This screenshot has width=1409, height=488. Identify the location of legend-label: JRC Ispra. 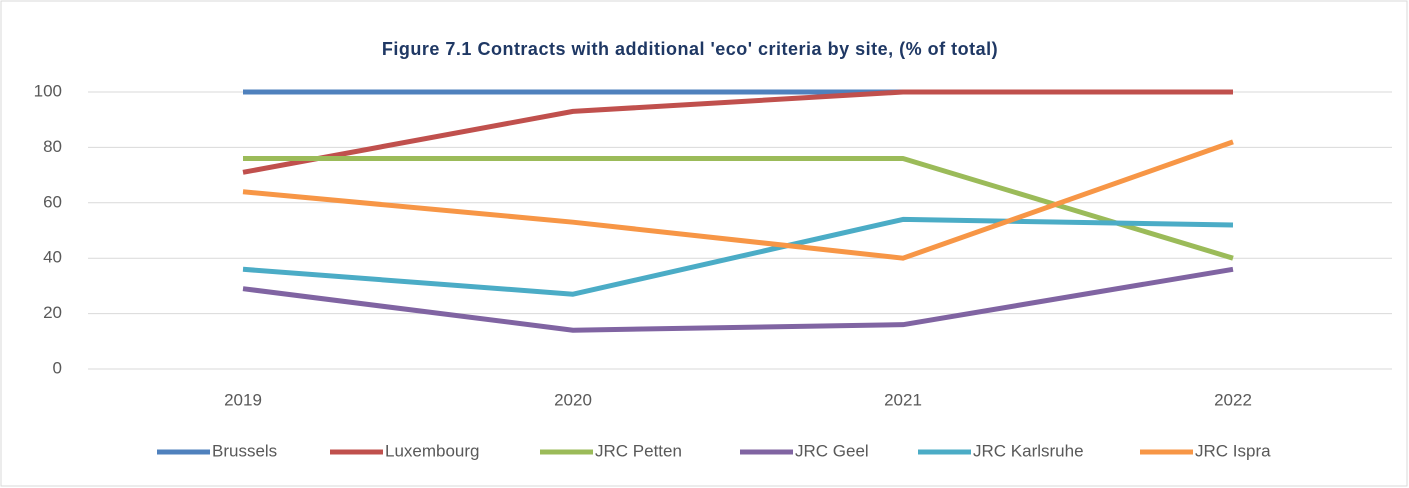
(1233, 450).